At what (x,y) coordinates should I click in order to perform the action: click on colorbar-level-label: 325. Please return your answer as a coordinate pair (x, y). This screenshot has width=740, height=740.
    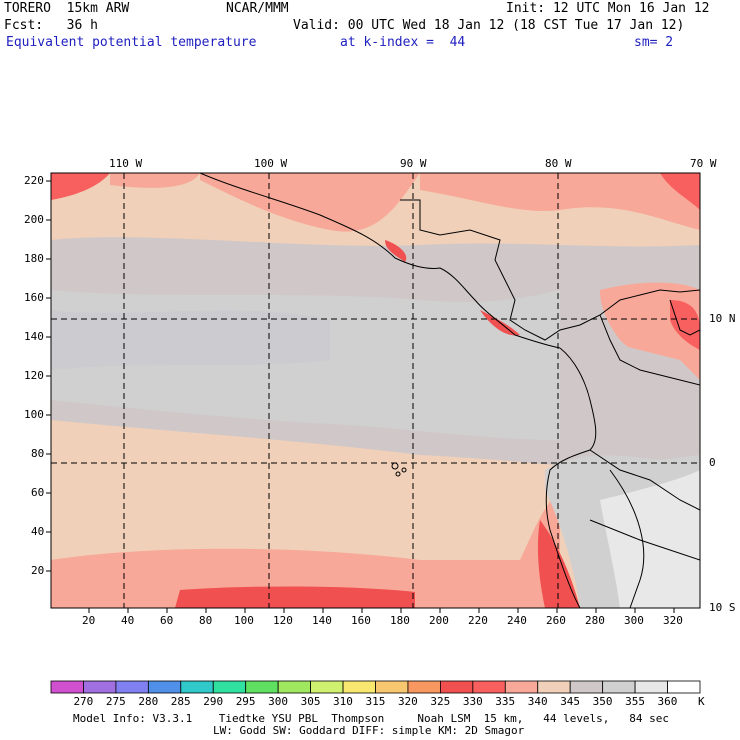
    Looking at the image, I should click on (440, 701).